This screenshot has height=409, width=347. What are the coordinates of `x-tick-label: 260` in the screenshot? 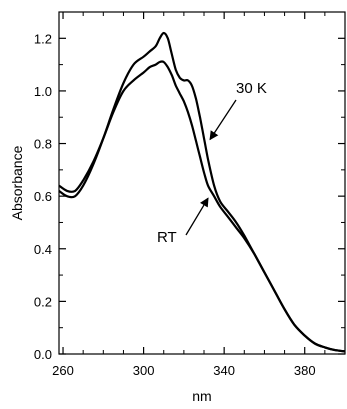 It's located at (63, 370).